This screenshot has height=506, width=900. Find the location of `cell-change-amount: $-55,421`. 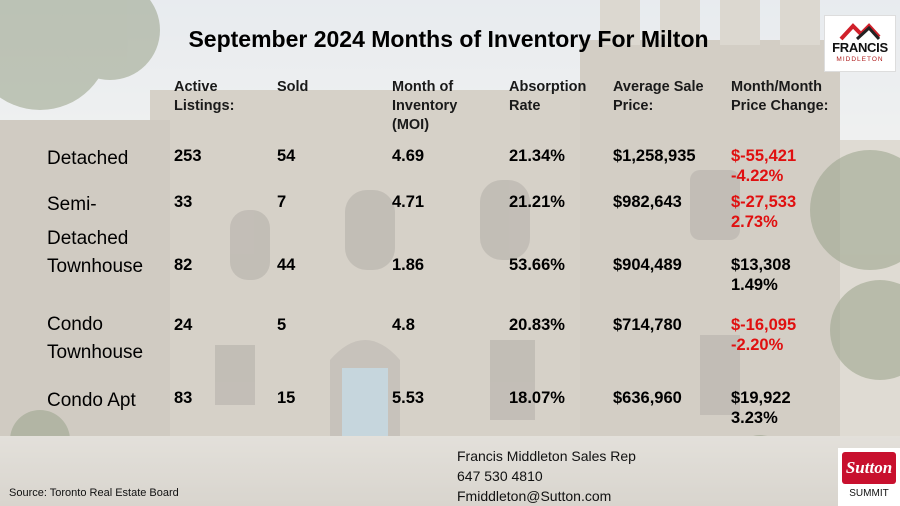

cell-change-amount: $-55,421 is located at coordinates (764, 156).